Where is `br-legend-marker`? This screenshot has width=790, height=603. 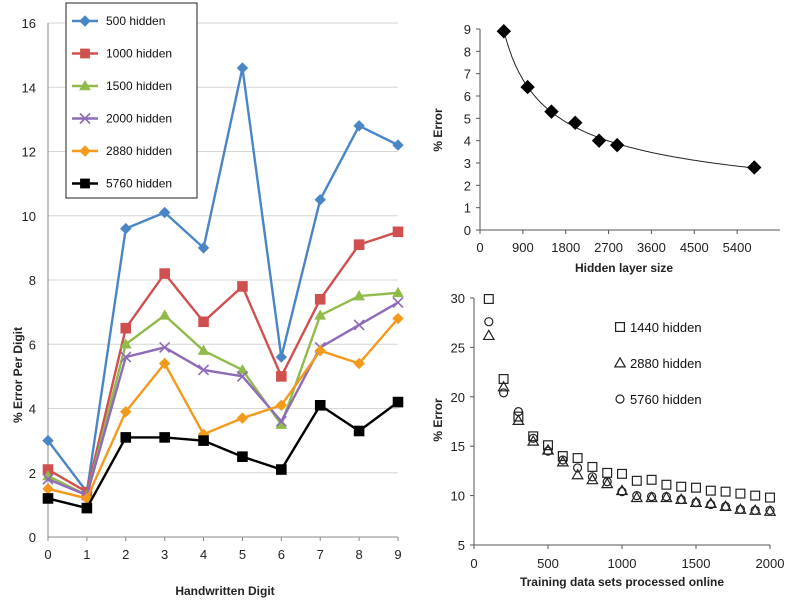 br-legend-marker is located at coordinates (620, 362).